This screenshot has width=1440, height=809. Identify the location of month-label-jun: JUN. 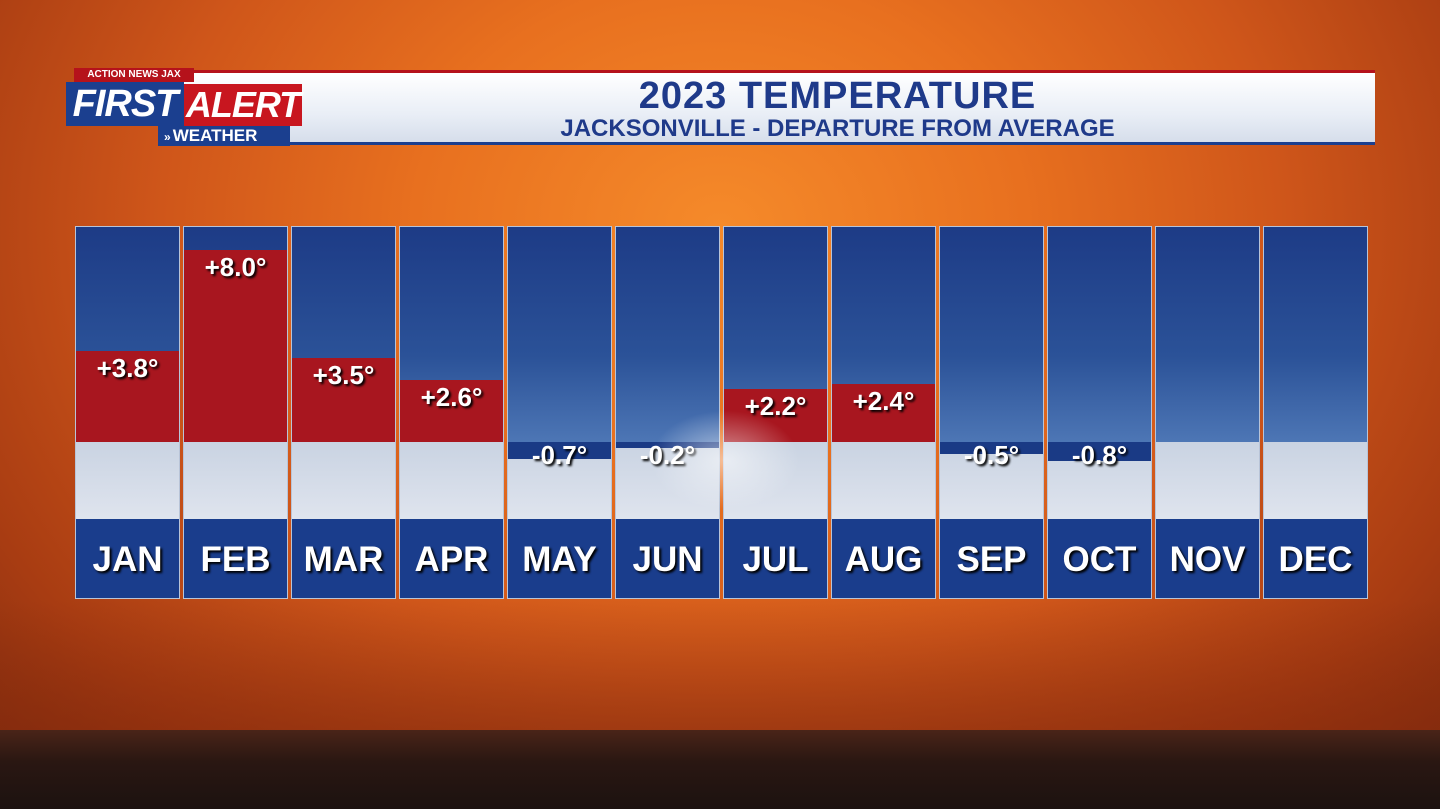
(667, 559).